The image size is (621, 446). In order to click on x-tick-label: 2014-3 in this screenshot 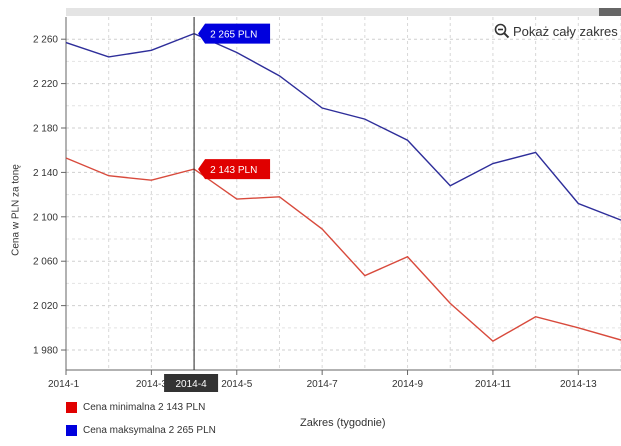, I will do `click(152, 384)`.